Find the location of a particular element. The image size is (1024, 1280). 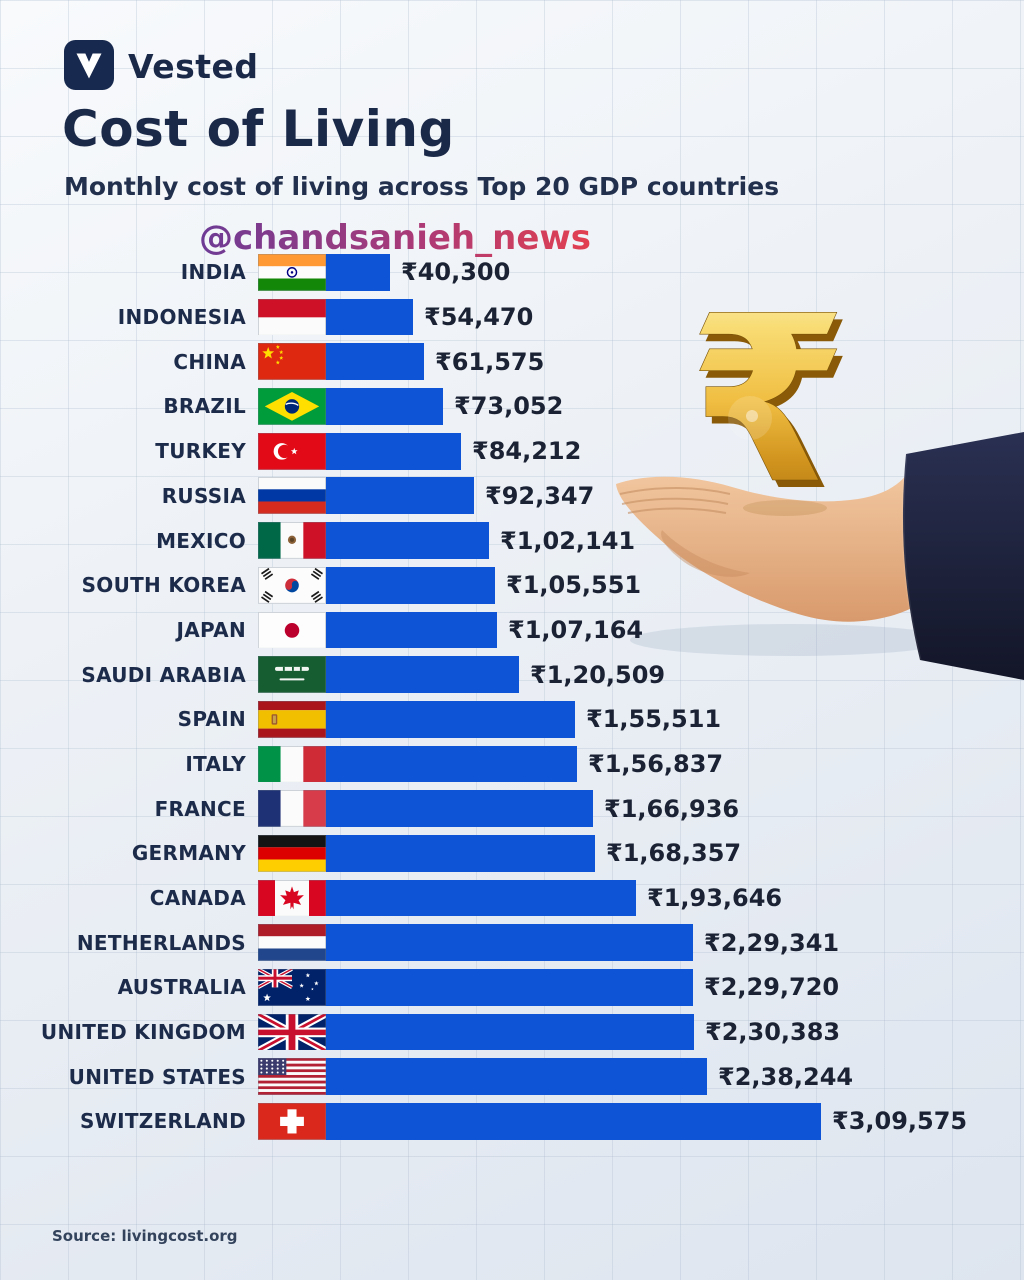

cost-value: ₹1,68,357 is located at coordinates (674, 853).